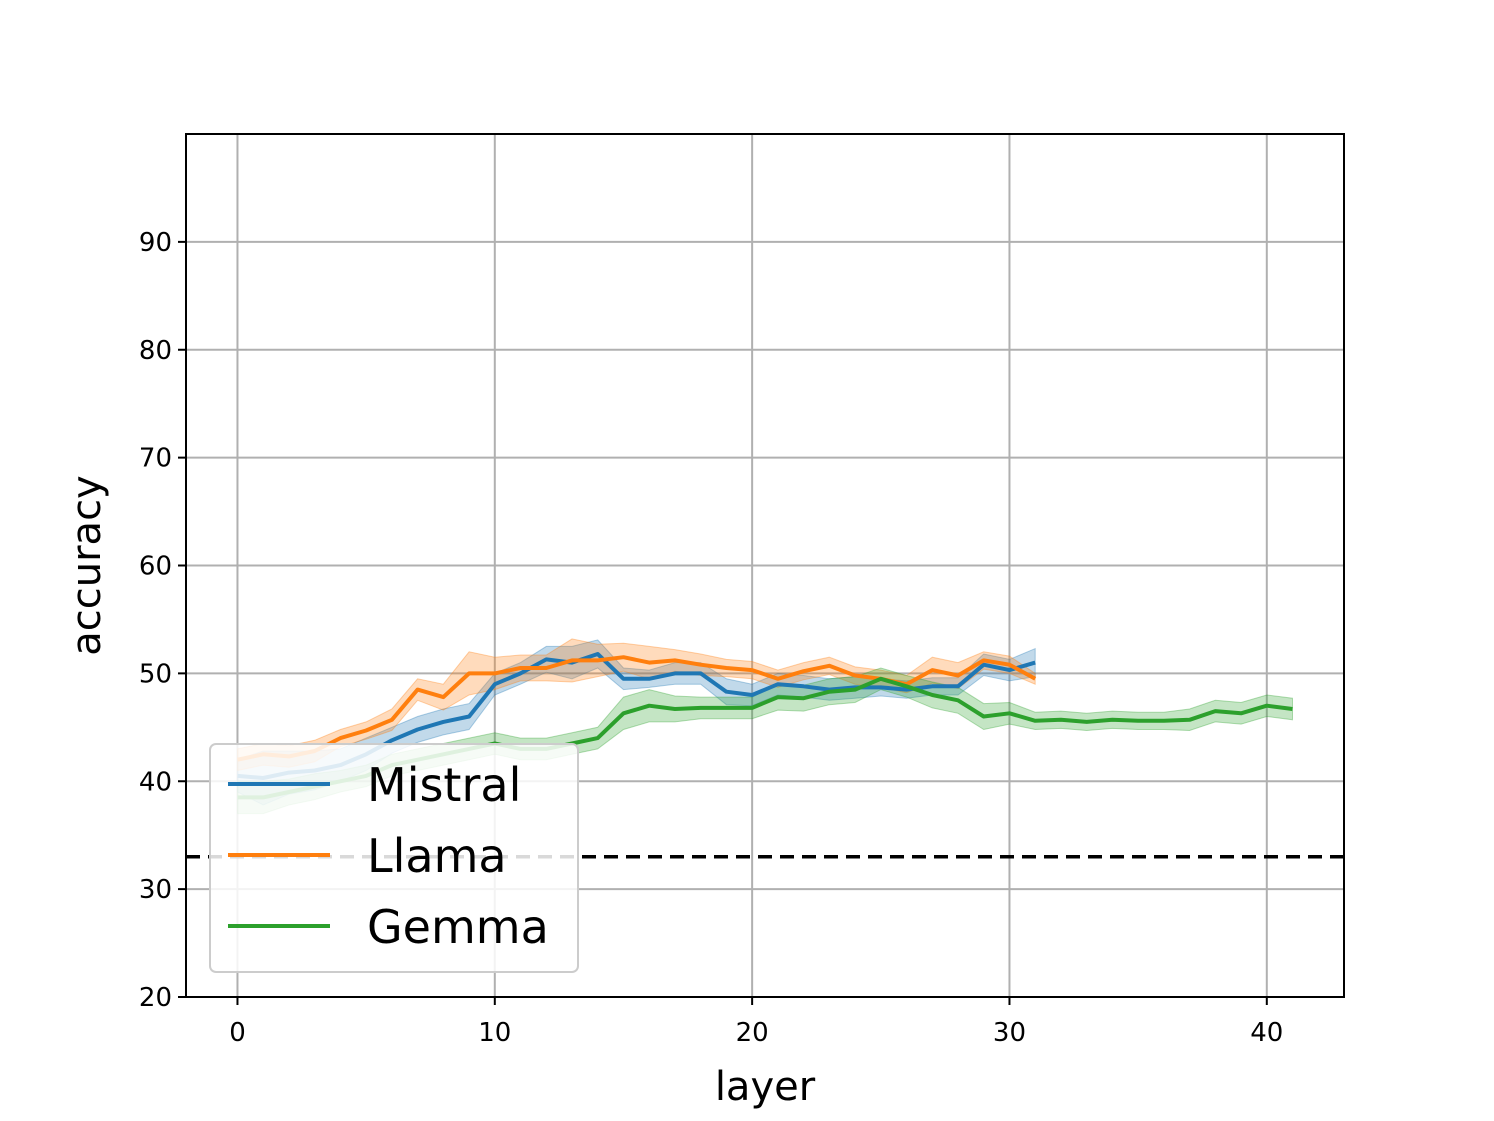 The height and width of the screenshot is (1121, 1494). Describe the element at coordinates (155, 351) in the screenshot. I see `y-tick-label: 80` at that location.